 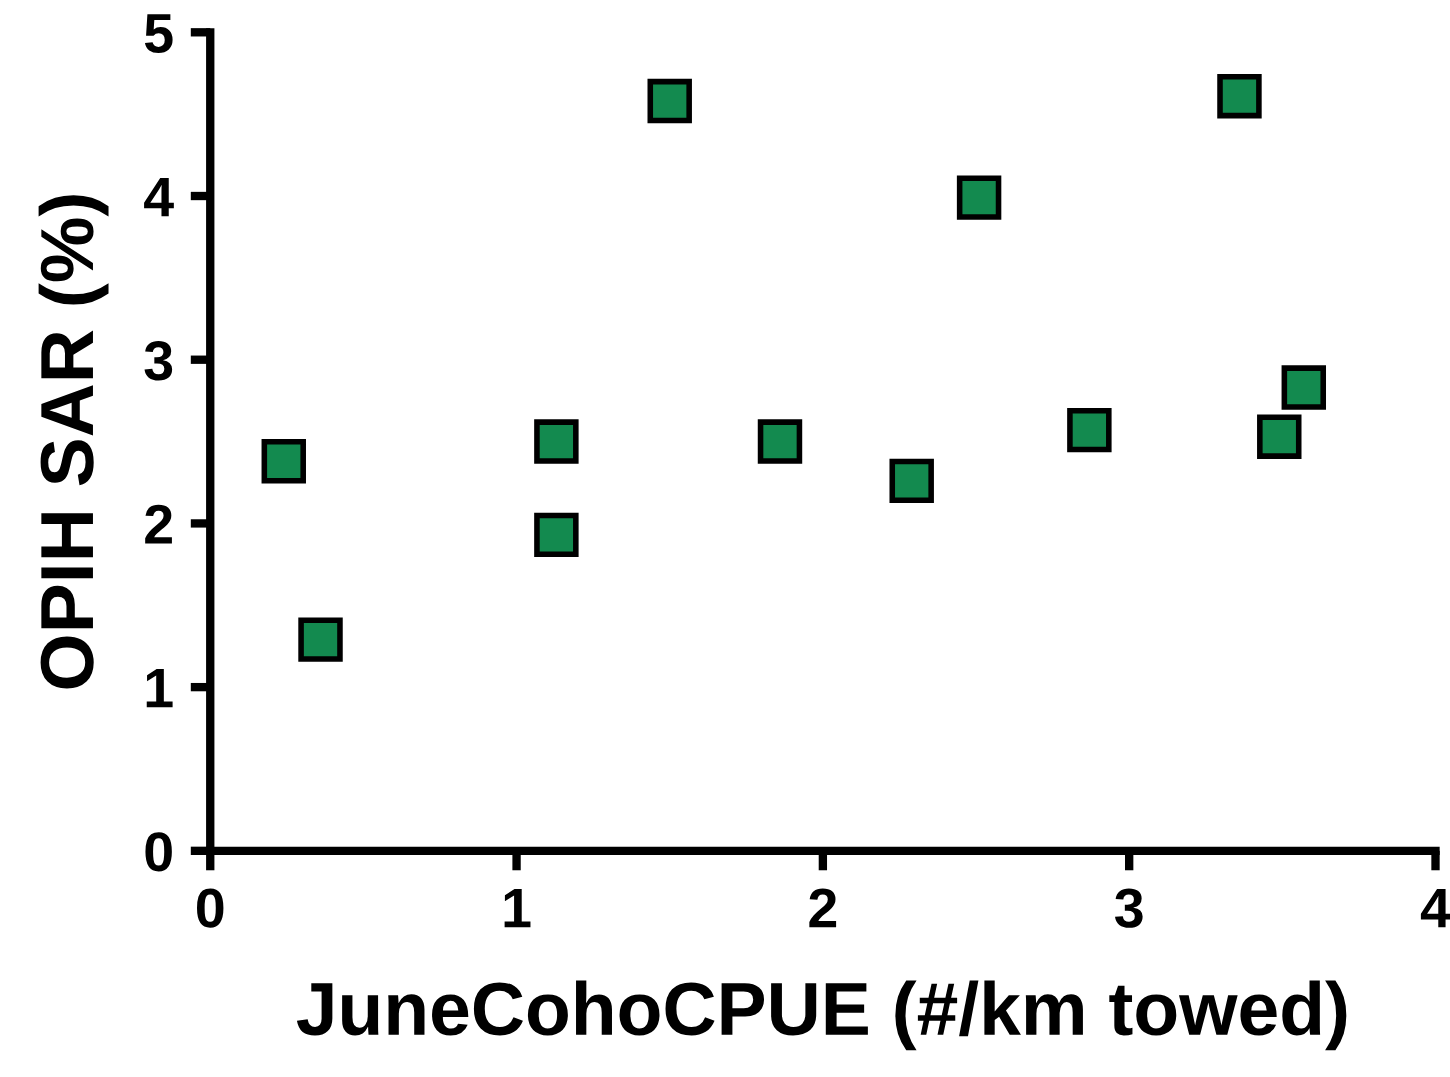 What do you see at coordinates (158, 852) in the screenshot?
I see `y-tick-label: 0` at bounding box center [158, 852].